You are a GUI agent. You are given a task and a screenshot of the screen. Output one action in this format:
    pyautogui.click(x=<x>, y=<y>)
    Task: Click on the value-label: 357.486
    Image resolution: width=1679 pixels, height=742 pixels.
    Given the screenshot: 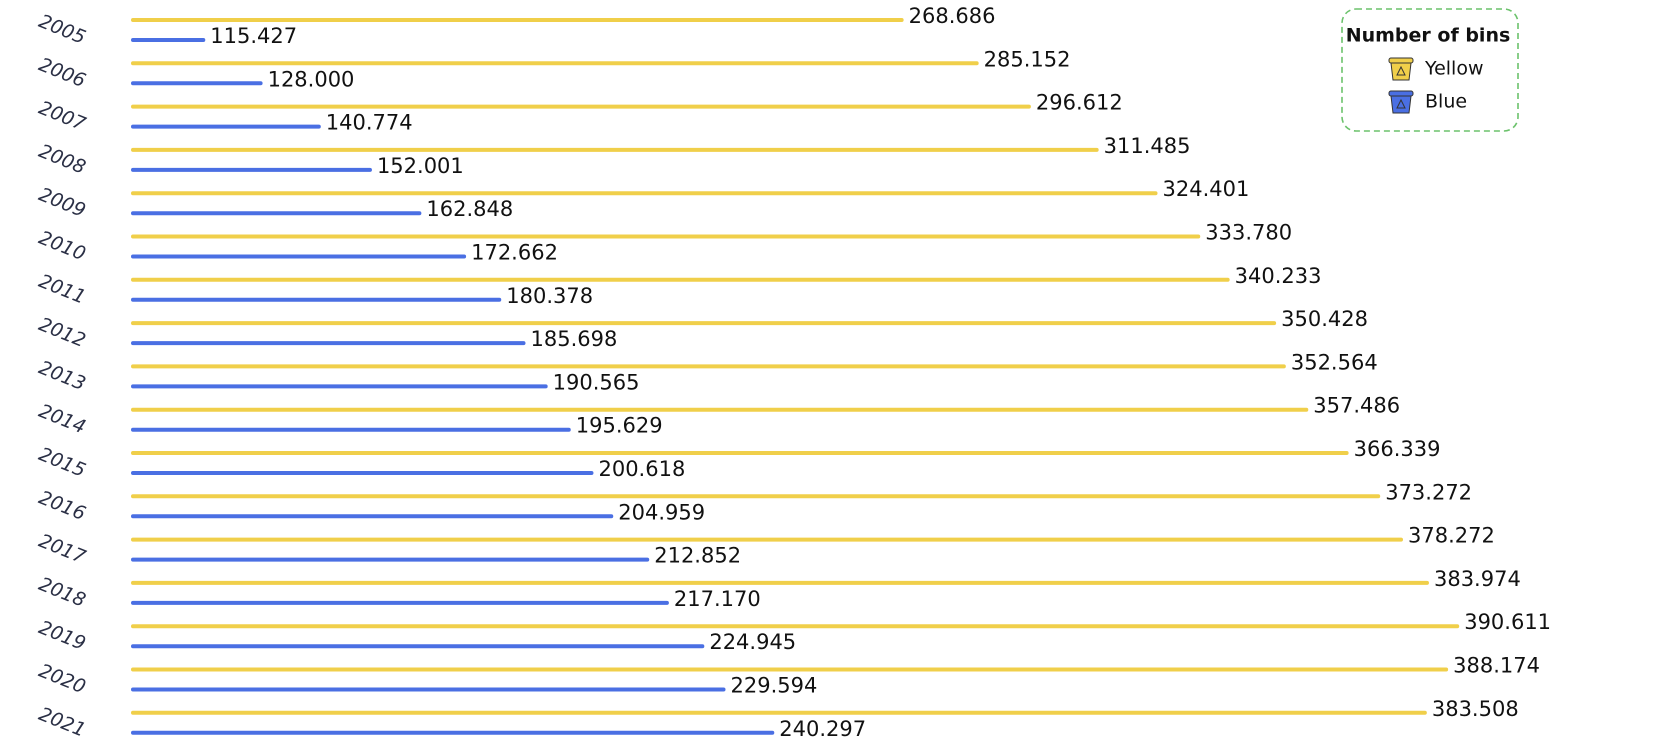 What is the action you would take?
    pyautogui.click(x=1356, y=406)
    